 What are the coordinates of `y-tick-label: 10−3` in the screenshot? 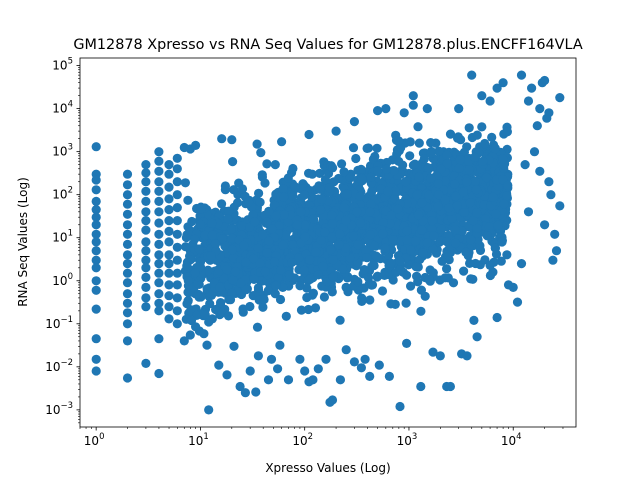 It's located at (59, 409).